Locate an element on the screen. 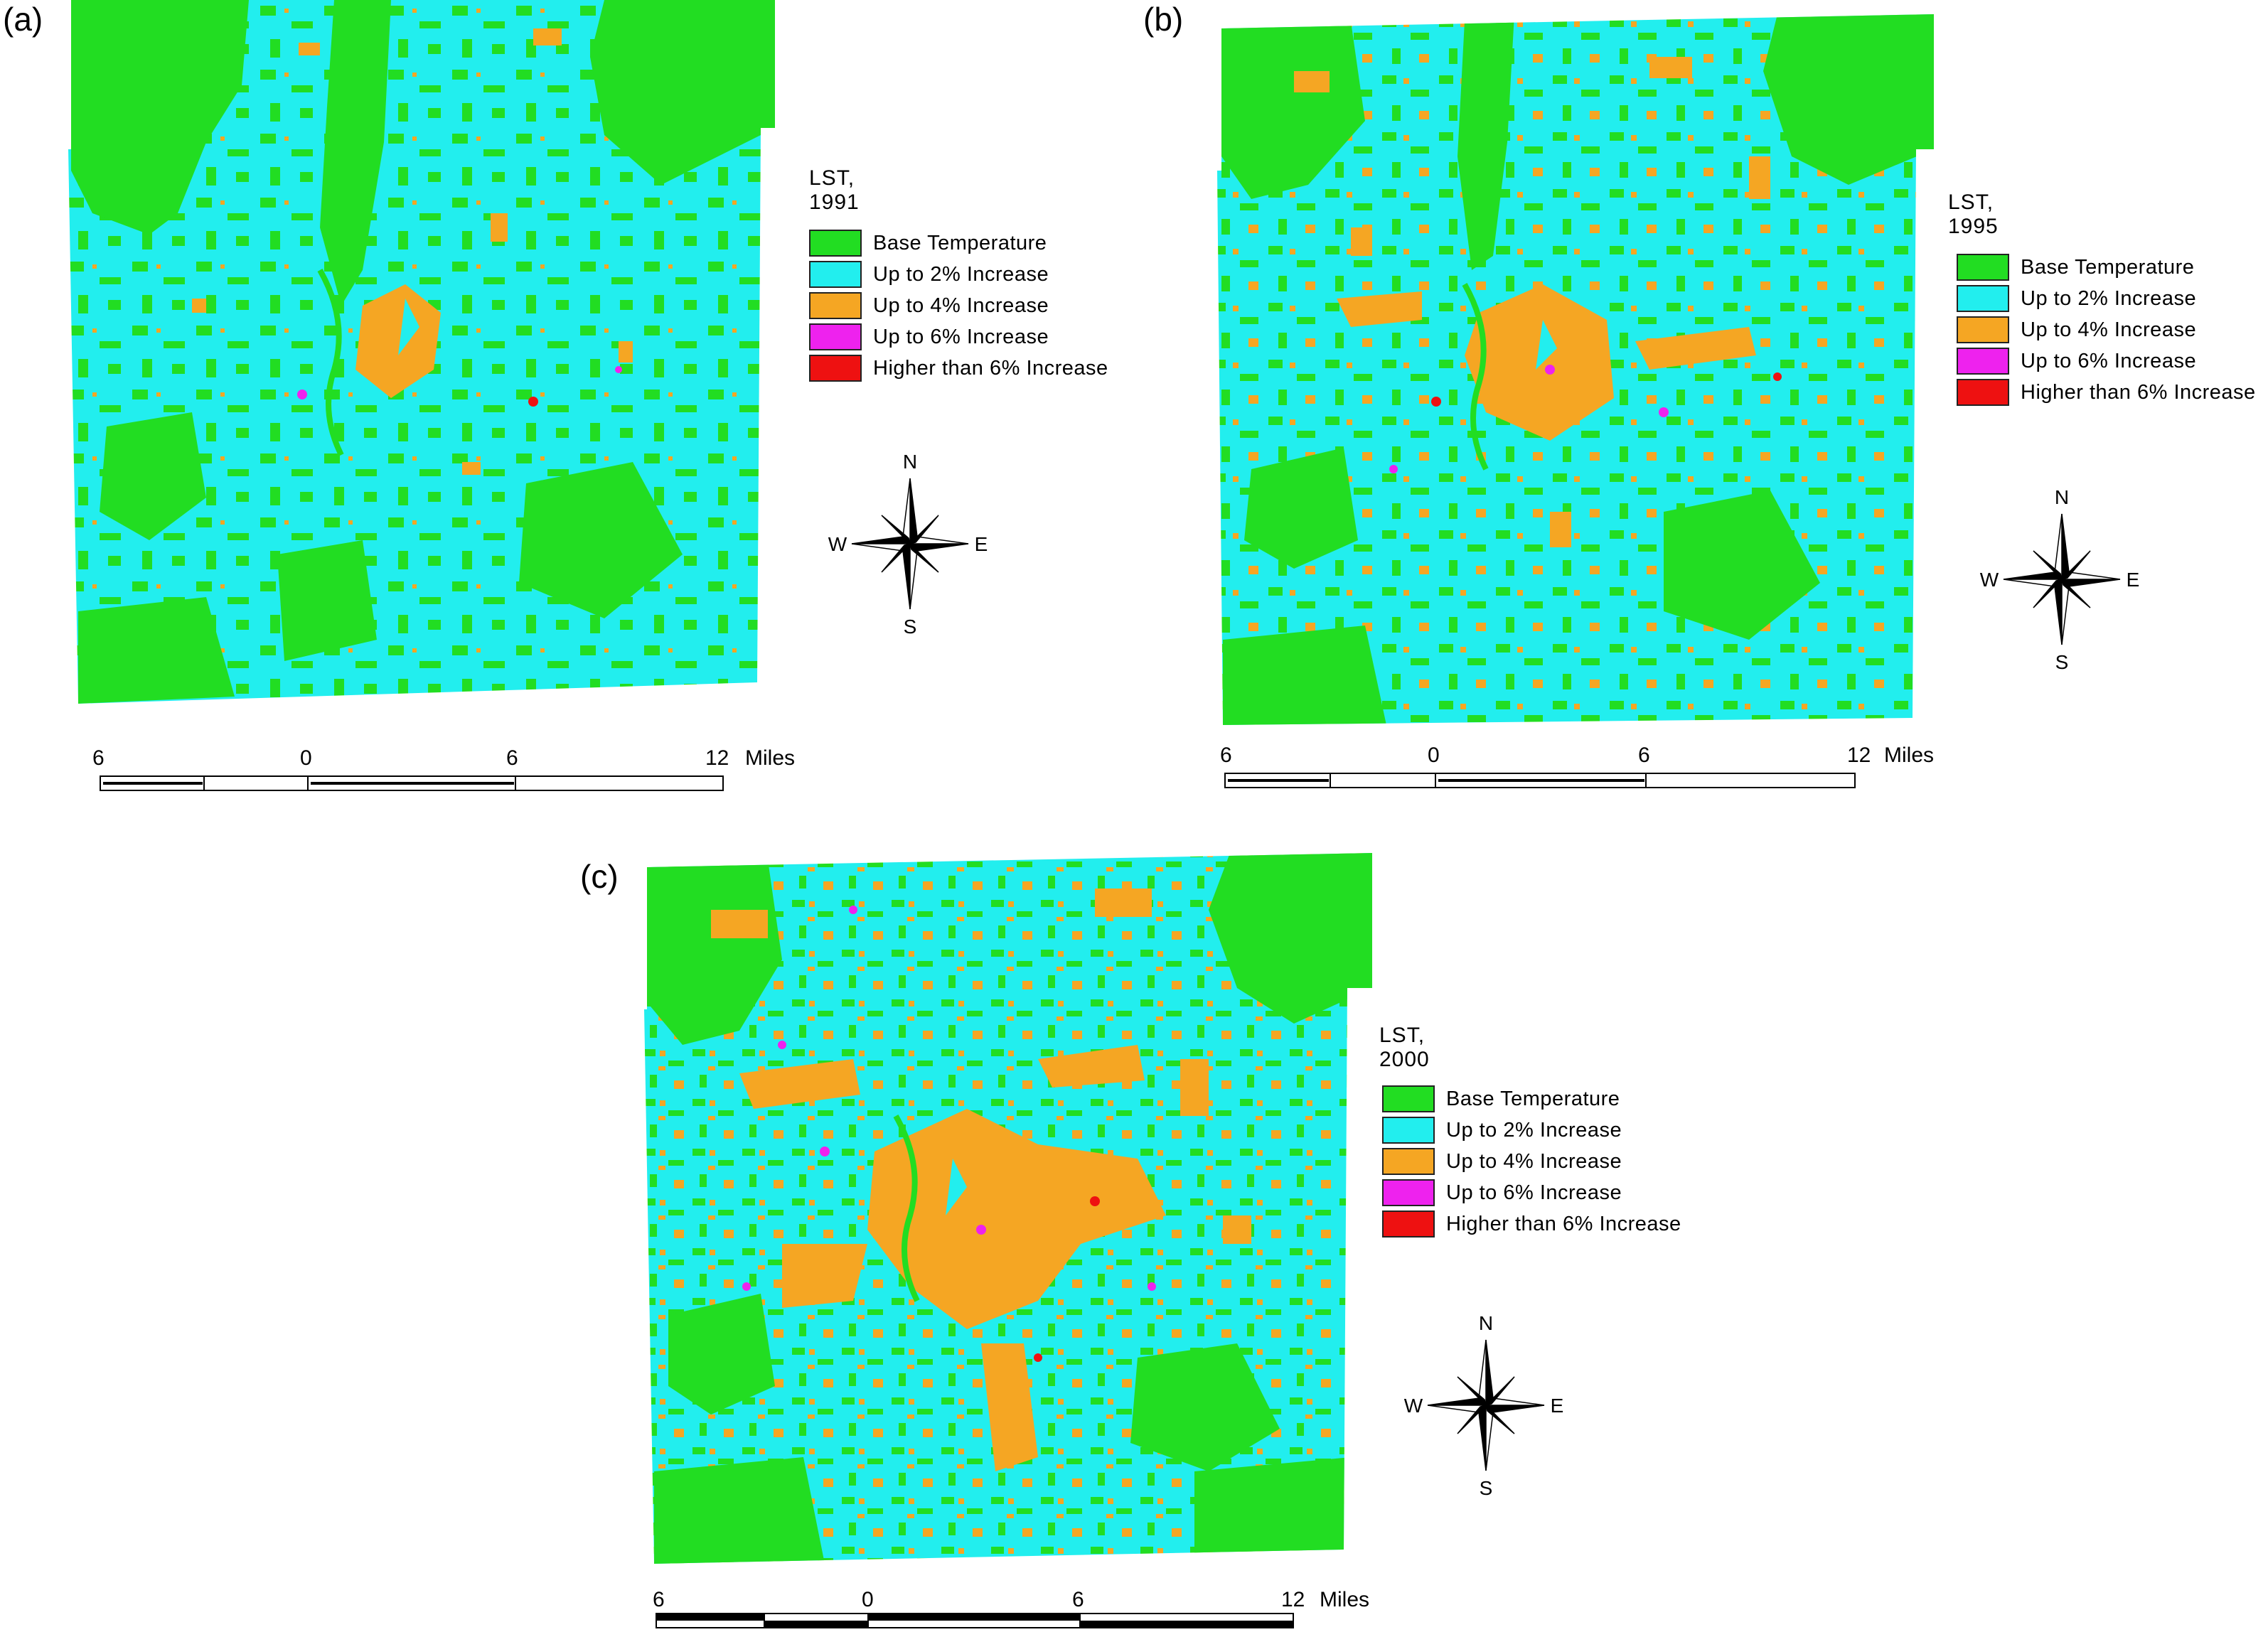  lst-map-1991 is located at coordinates (421, 352).